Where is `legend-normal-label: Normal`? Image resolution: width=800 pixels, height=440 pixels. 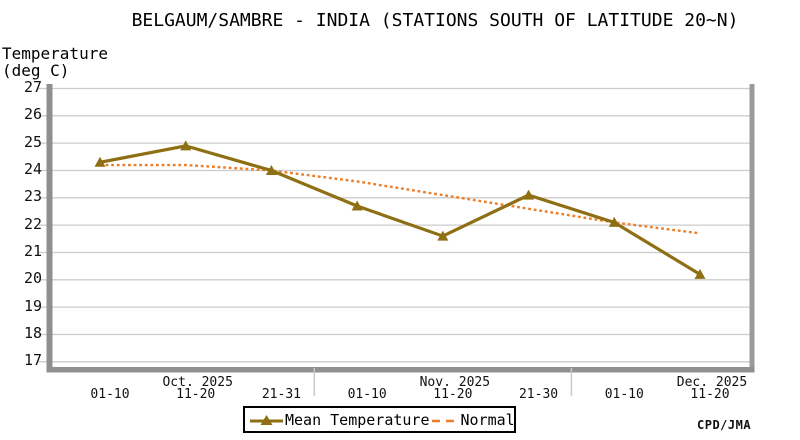
legend-normal-label: Normal is located at coordinates (487, 419).